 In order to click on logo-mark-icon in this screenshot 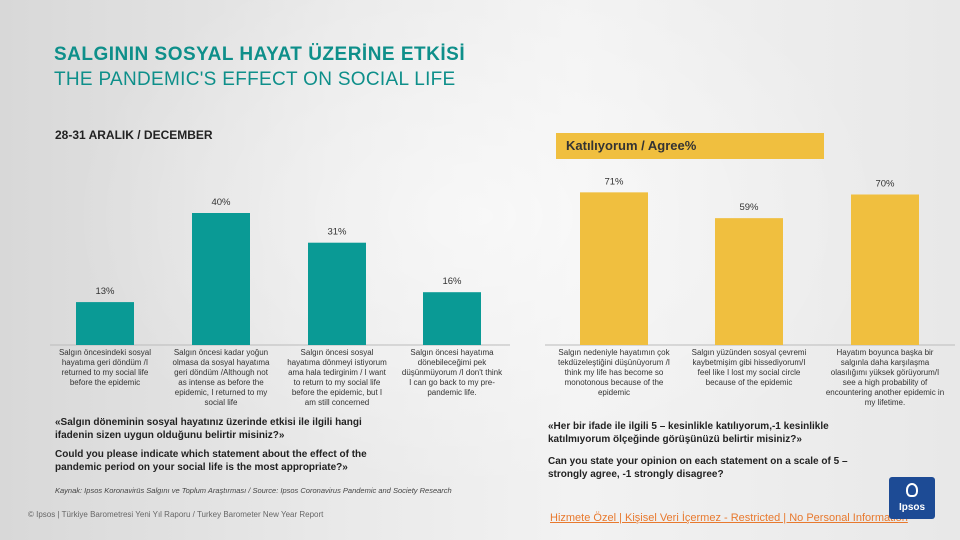, I will do `click(912, 490)`.